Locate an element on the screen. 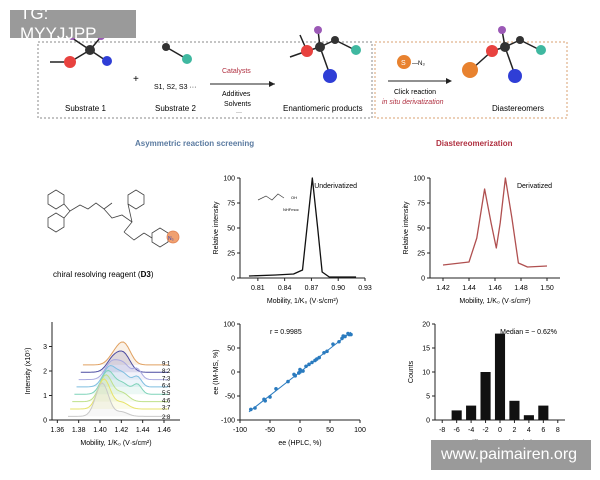  x-tick-label: 1.48 is located at coordinates (521, 288).